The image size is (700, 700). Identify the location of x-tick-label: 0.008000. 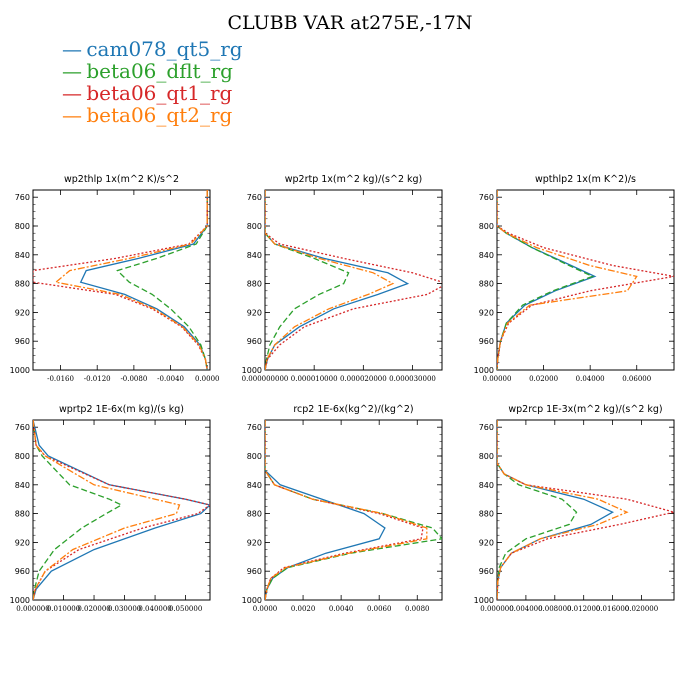
(554, 609).